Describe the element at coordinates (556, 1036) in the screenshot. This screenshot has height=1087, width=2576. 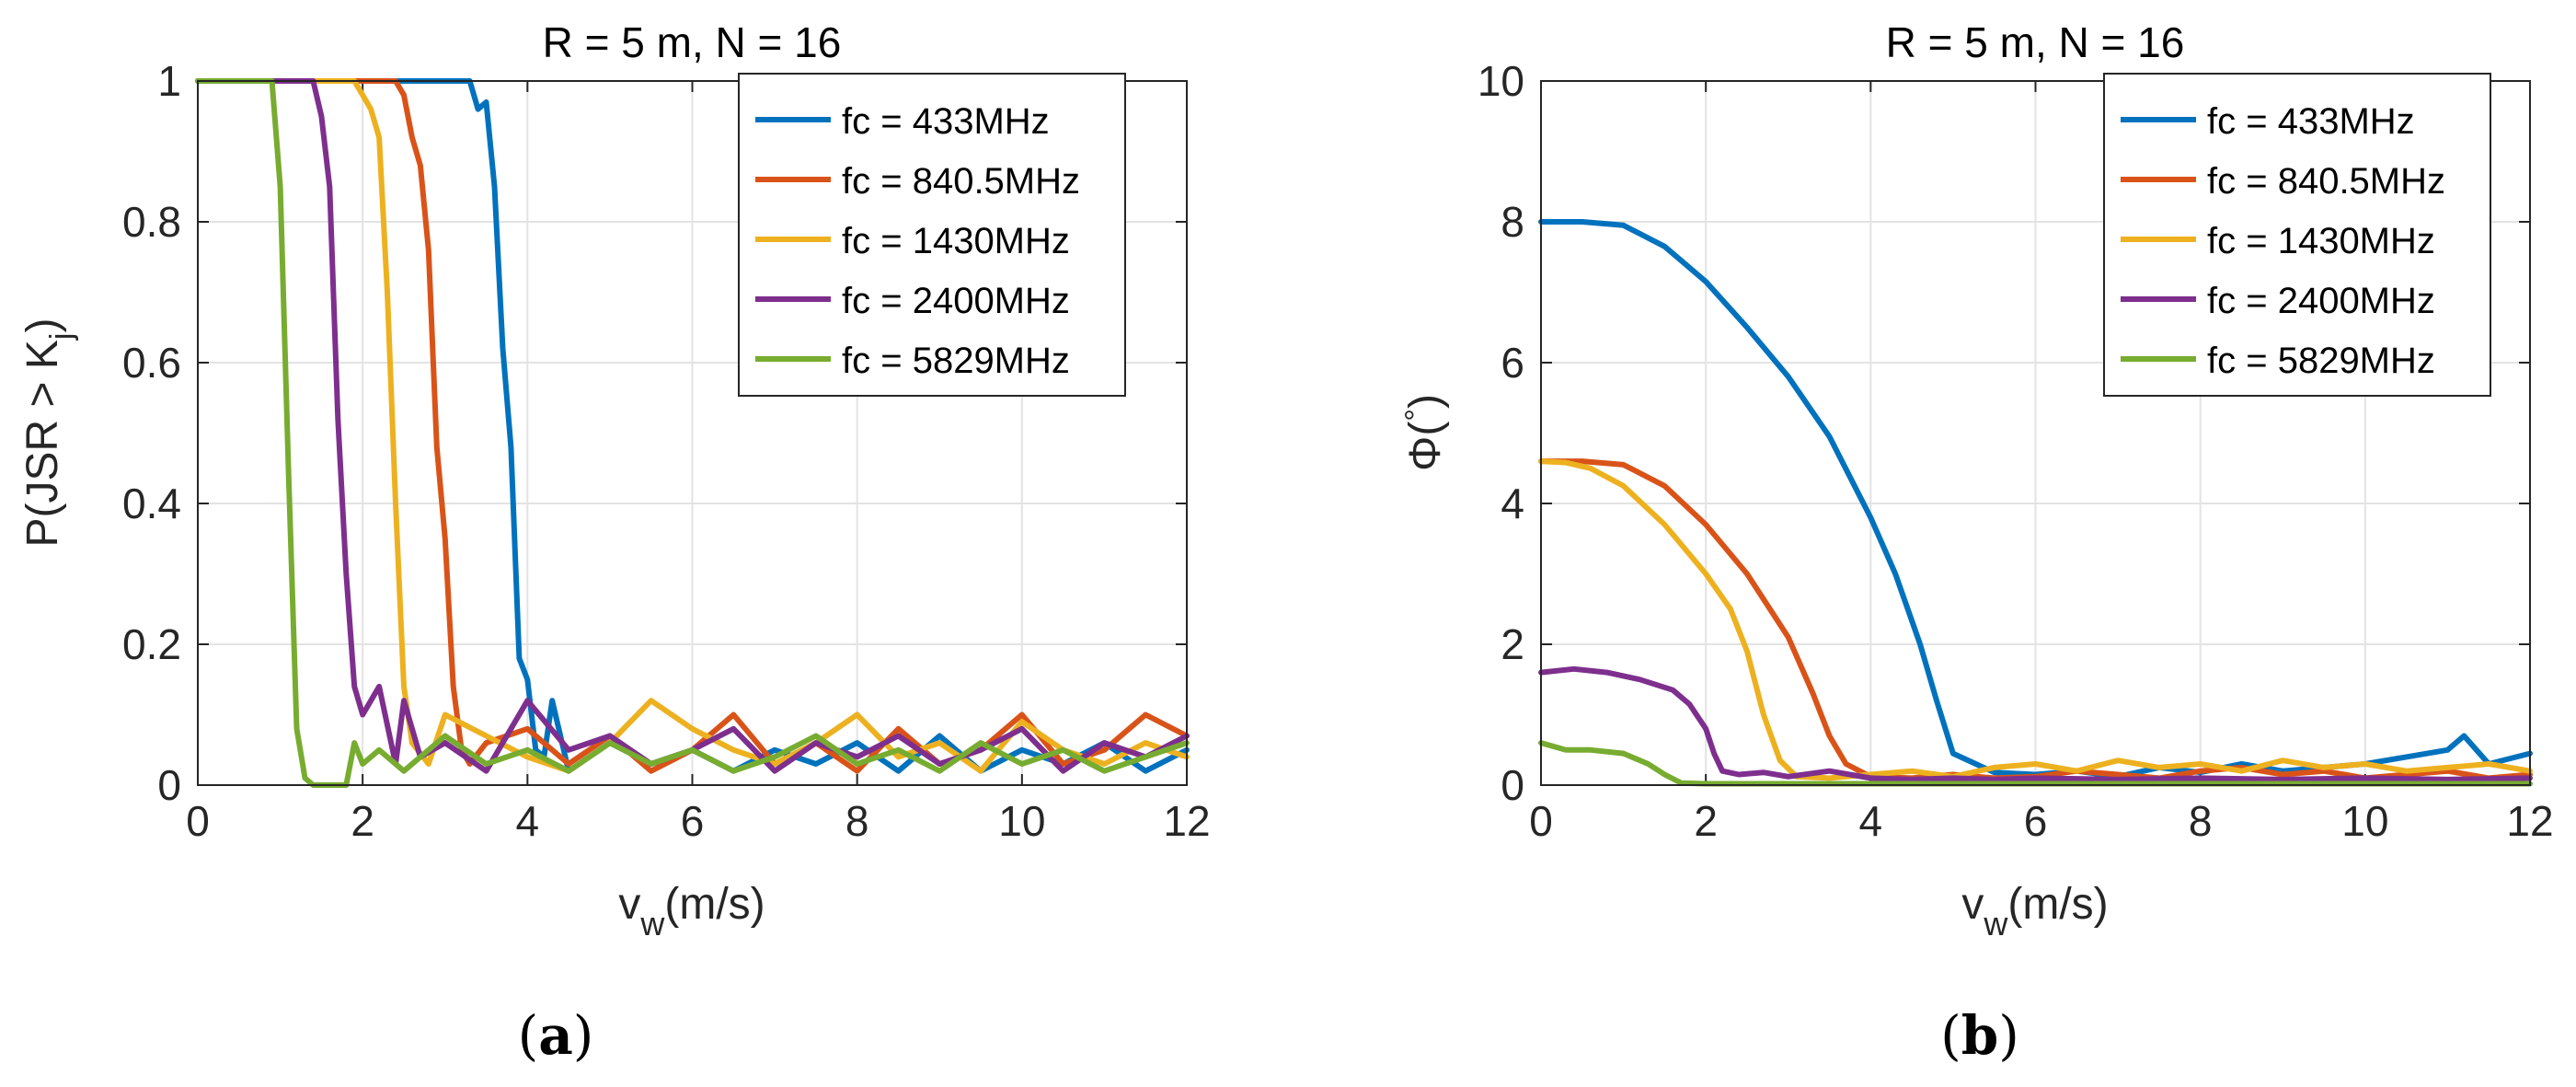
I see `panel-caption-a: (a)` at that location.